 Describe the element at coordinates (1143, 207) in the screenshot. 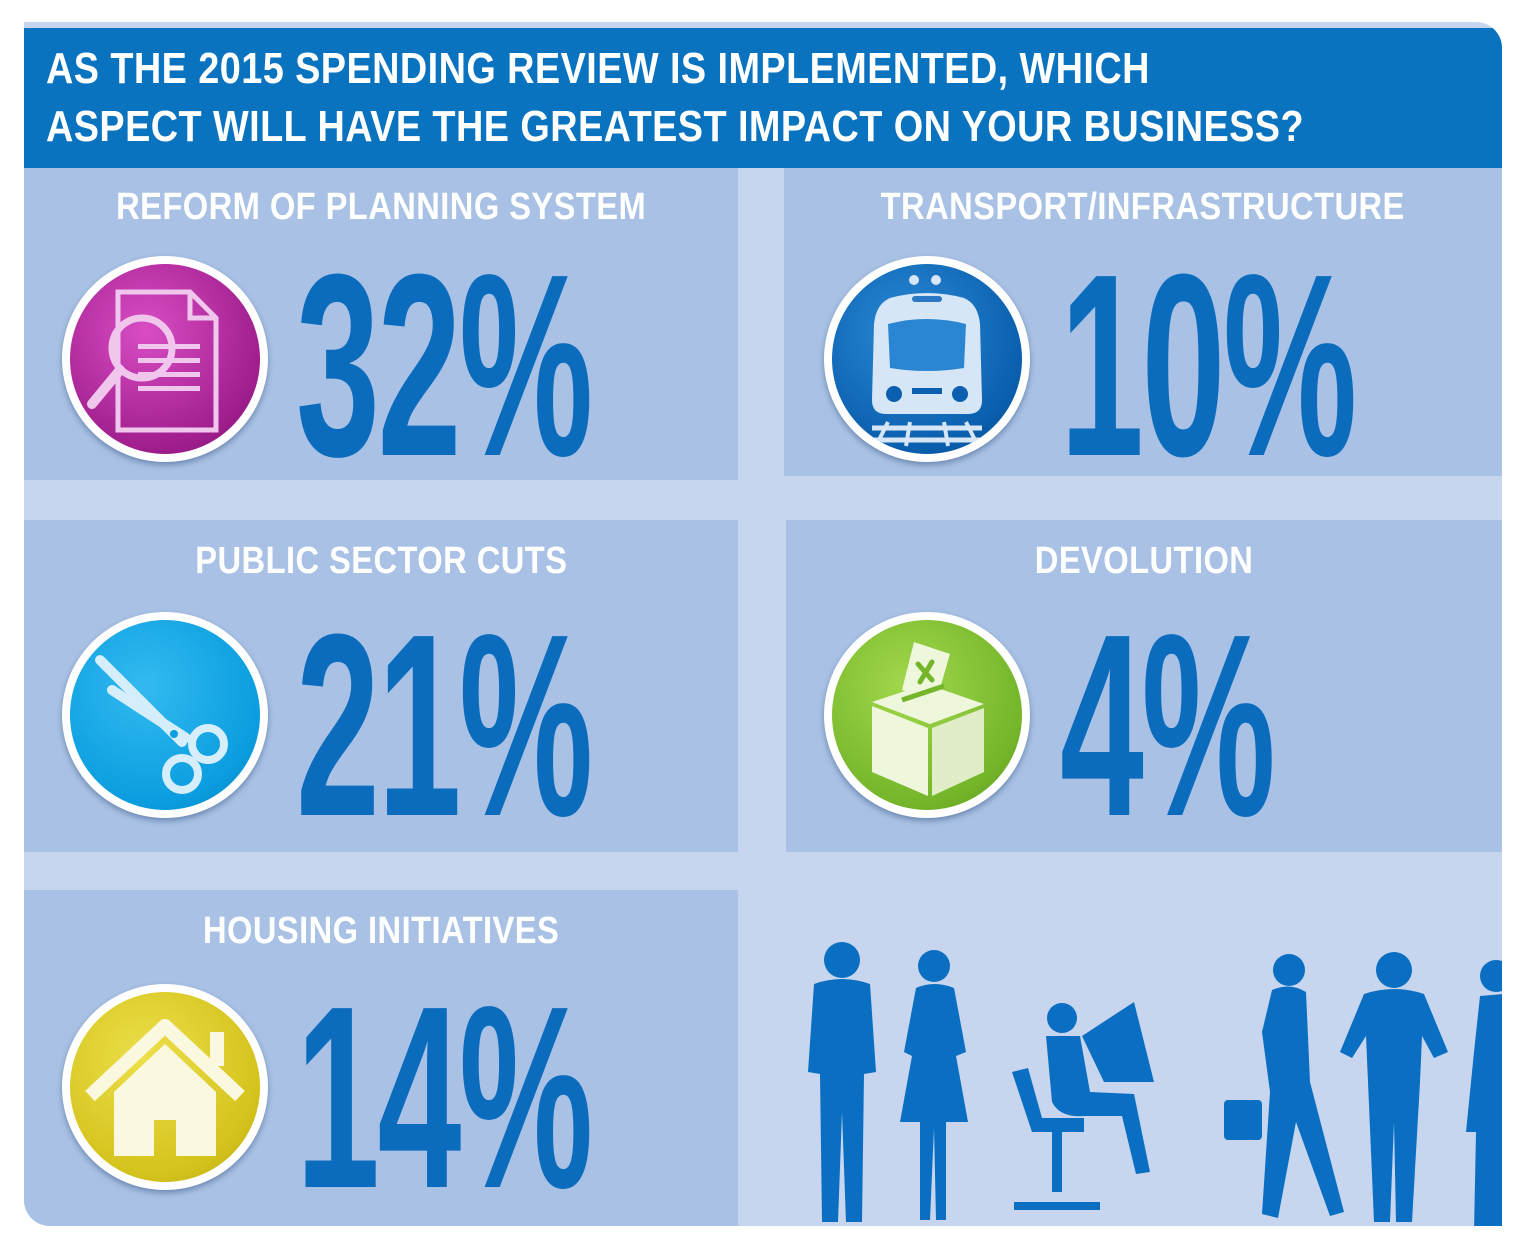

I see `panel-label: TRANSPORT/INFRASTRUCTURE` at that location.